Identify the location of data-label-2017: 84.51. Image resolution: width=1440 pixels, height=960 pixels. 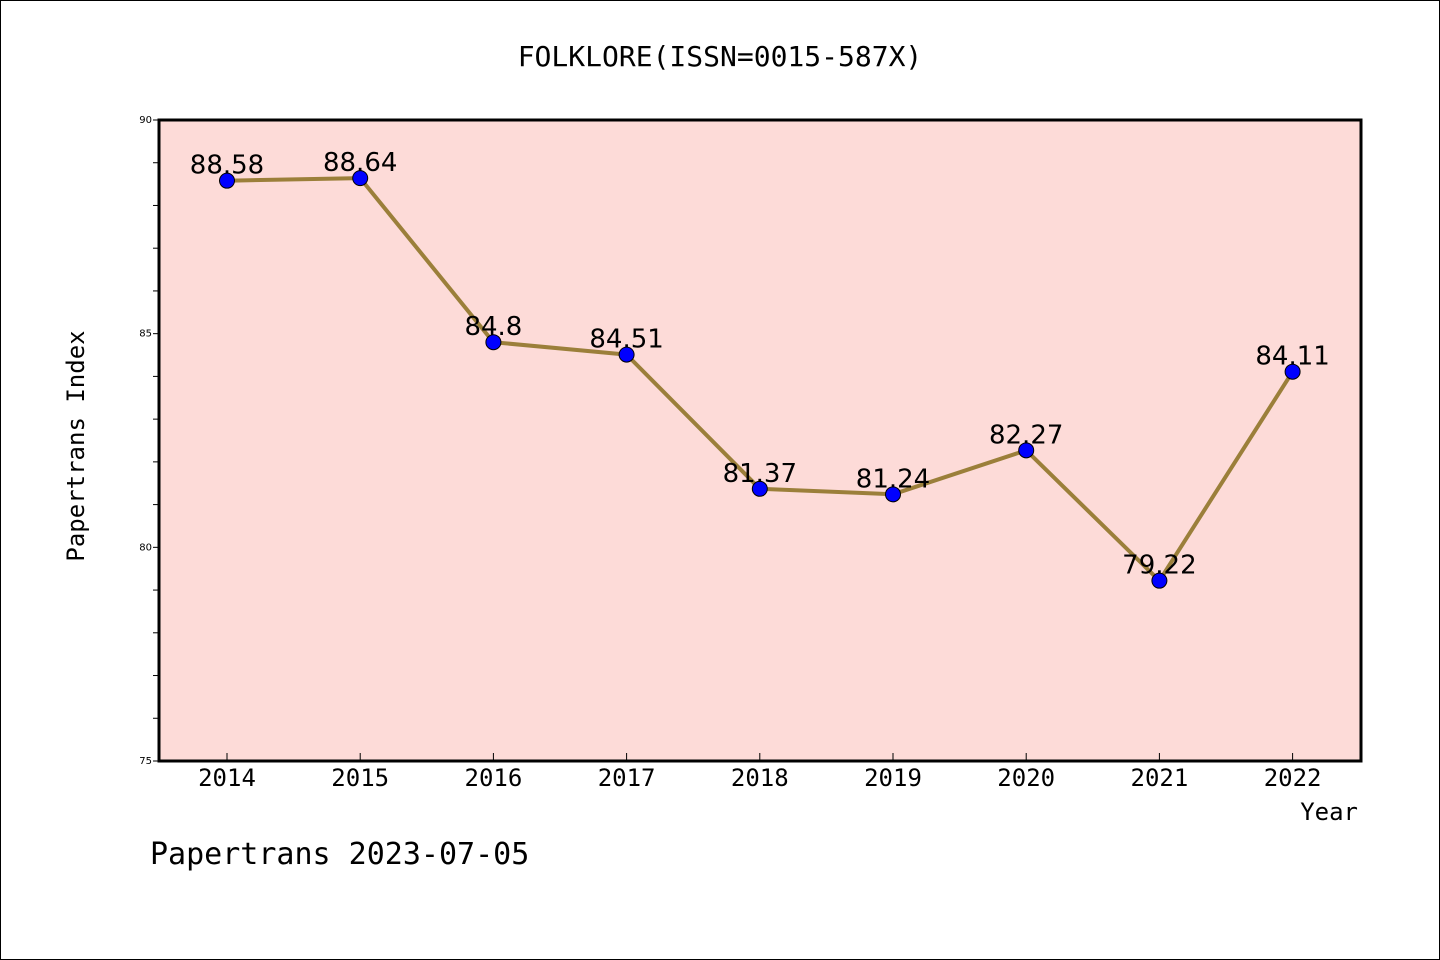
(626, 340).